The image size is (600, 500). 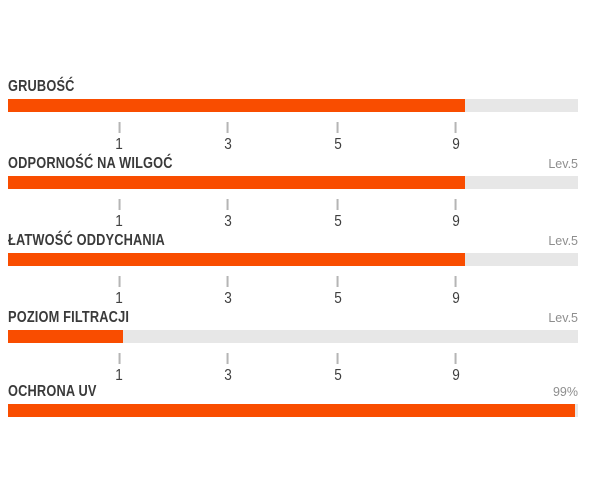 What do you see at coordinates (293, 391) in the screenshot?
I see `row-header: OCHRONA UV 99%` at bounding box center [293, 391].